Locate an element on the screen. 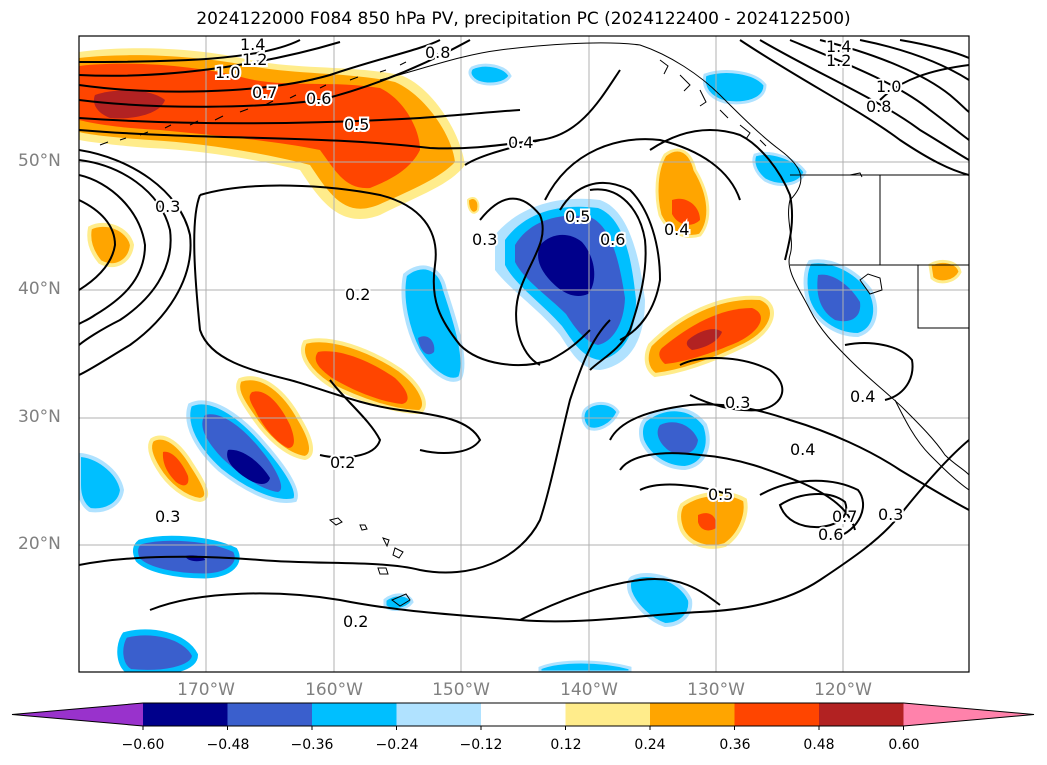 The height and width of the screenshot is (765, 1047). lat-label: 30°N is located at coordinates (39, 417).